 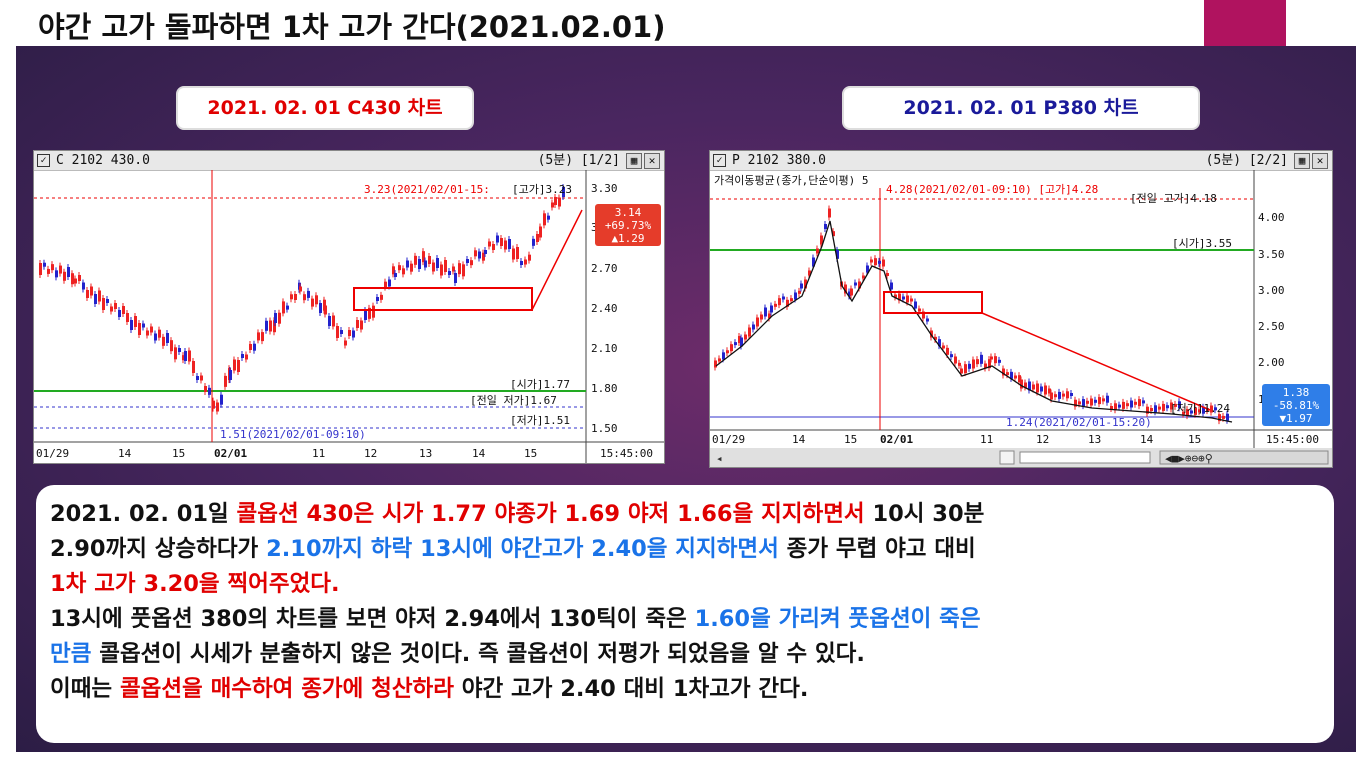 I want to click on zoom-slider, so click(x=1085, y=457).